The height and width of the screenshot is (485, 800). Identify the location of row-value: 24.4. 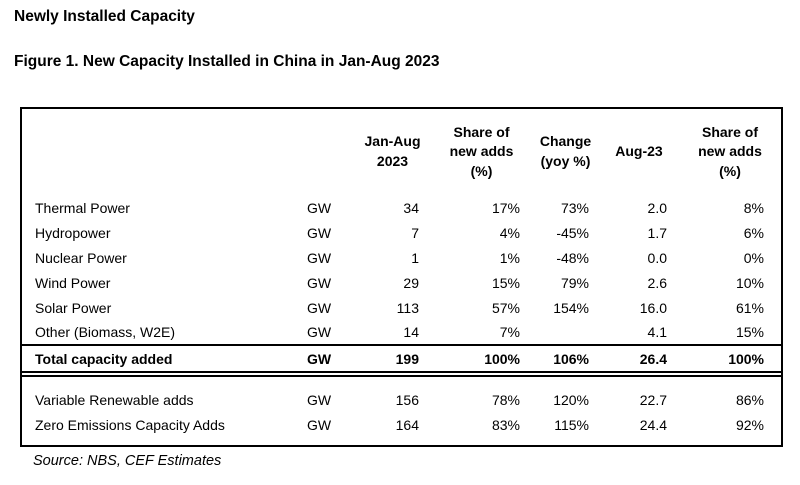
(653, 424).